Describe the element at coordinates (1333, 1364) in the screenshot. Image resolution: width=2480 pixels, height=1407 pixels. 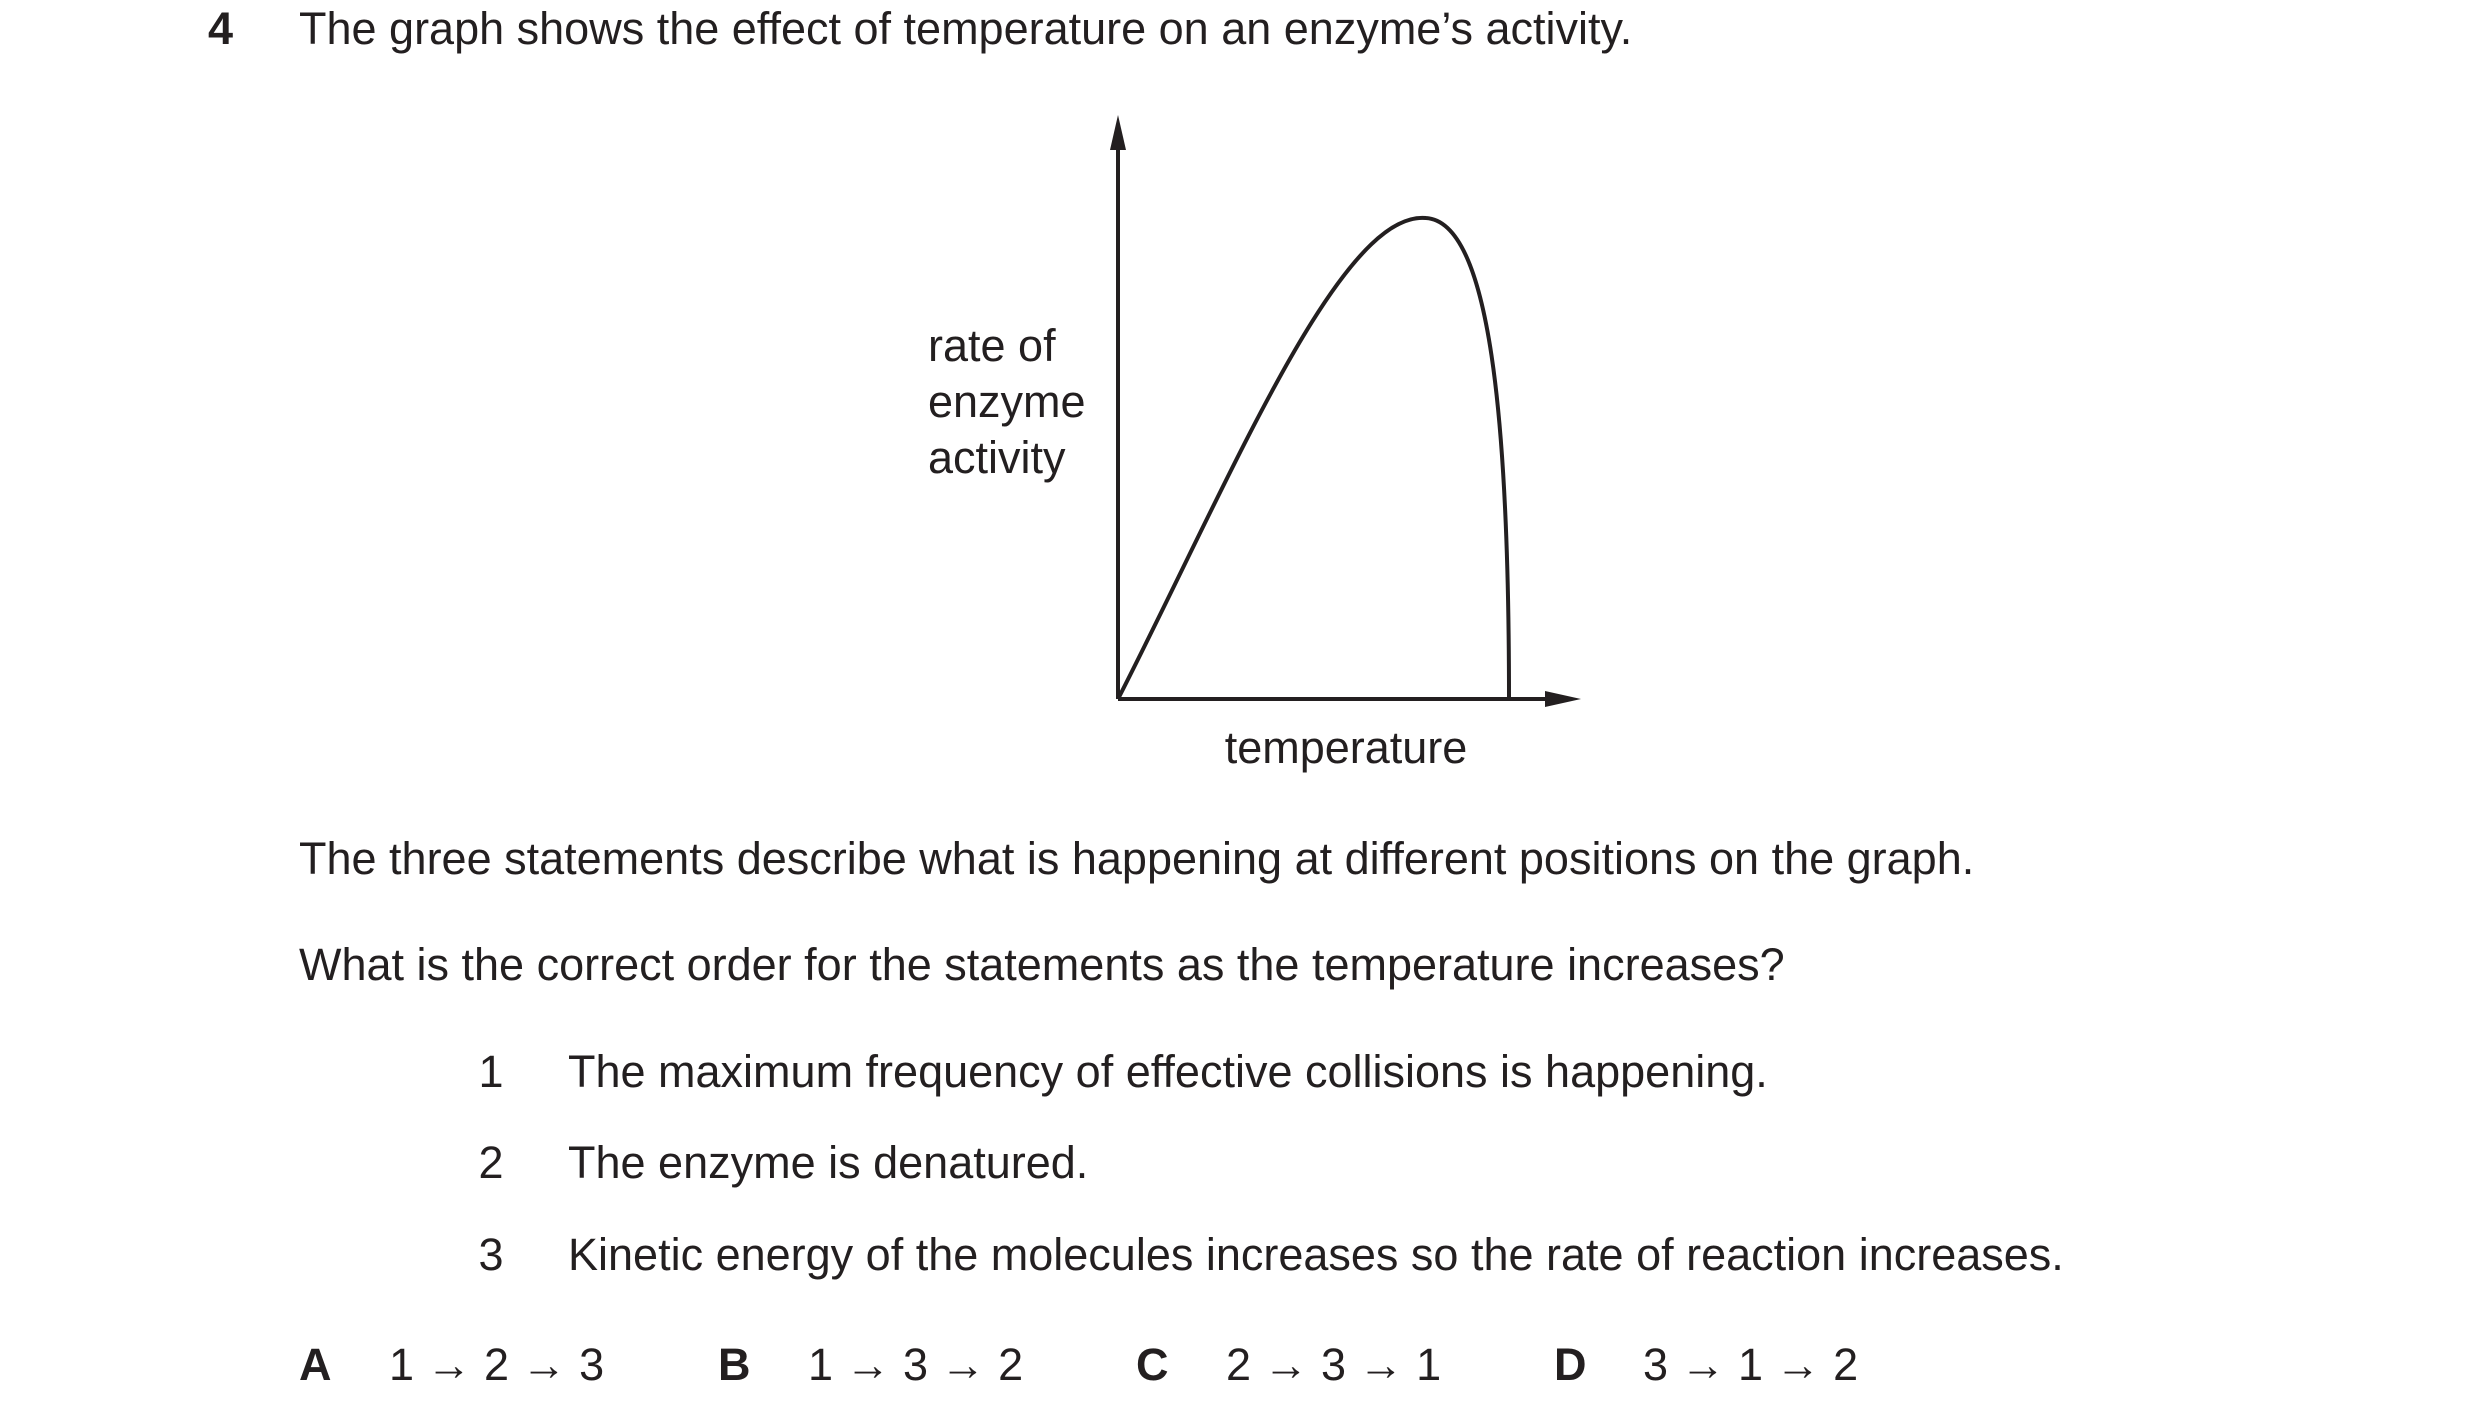
I see `option-answer: 2 → 3 → 1` at that location.